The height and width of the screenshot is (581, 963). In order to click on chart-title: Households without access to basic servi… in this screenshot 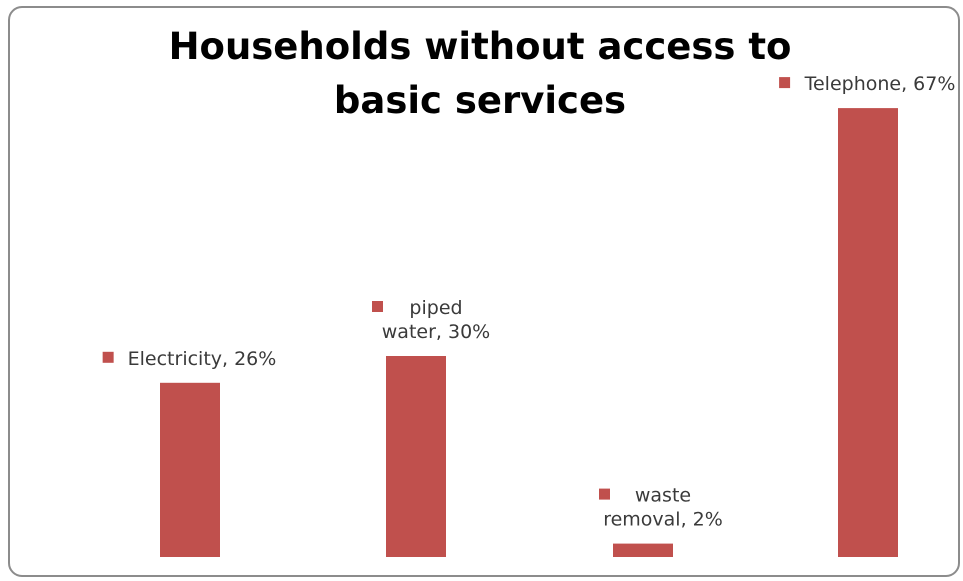, I will do `click(480, 73)`.